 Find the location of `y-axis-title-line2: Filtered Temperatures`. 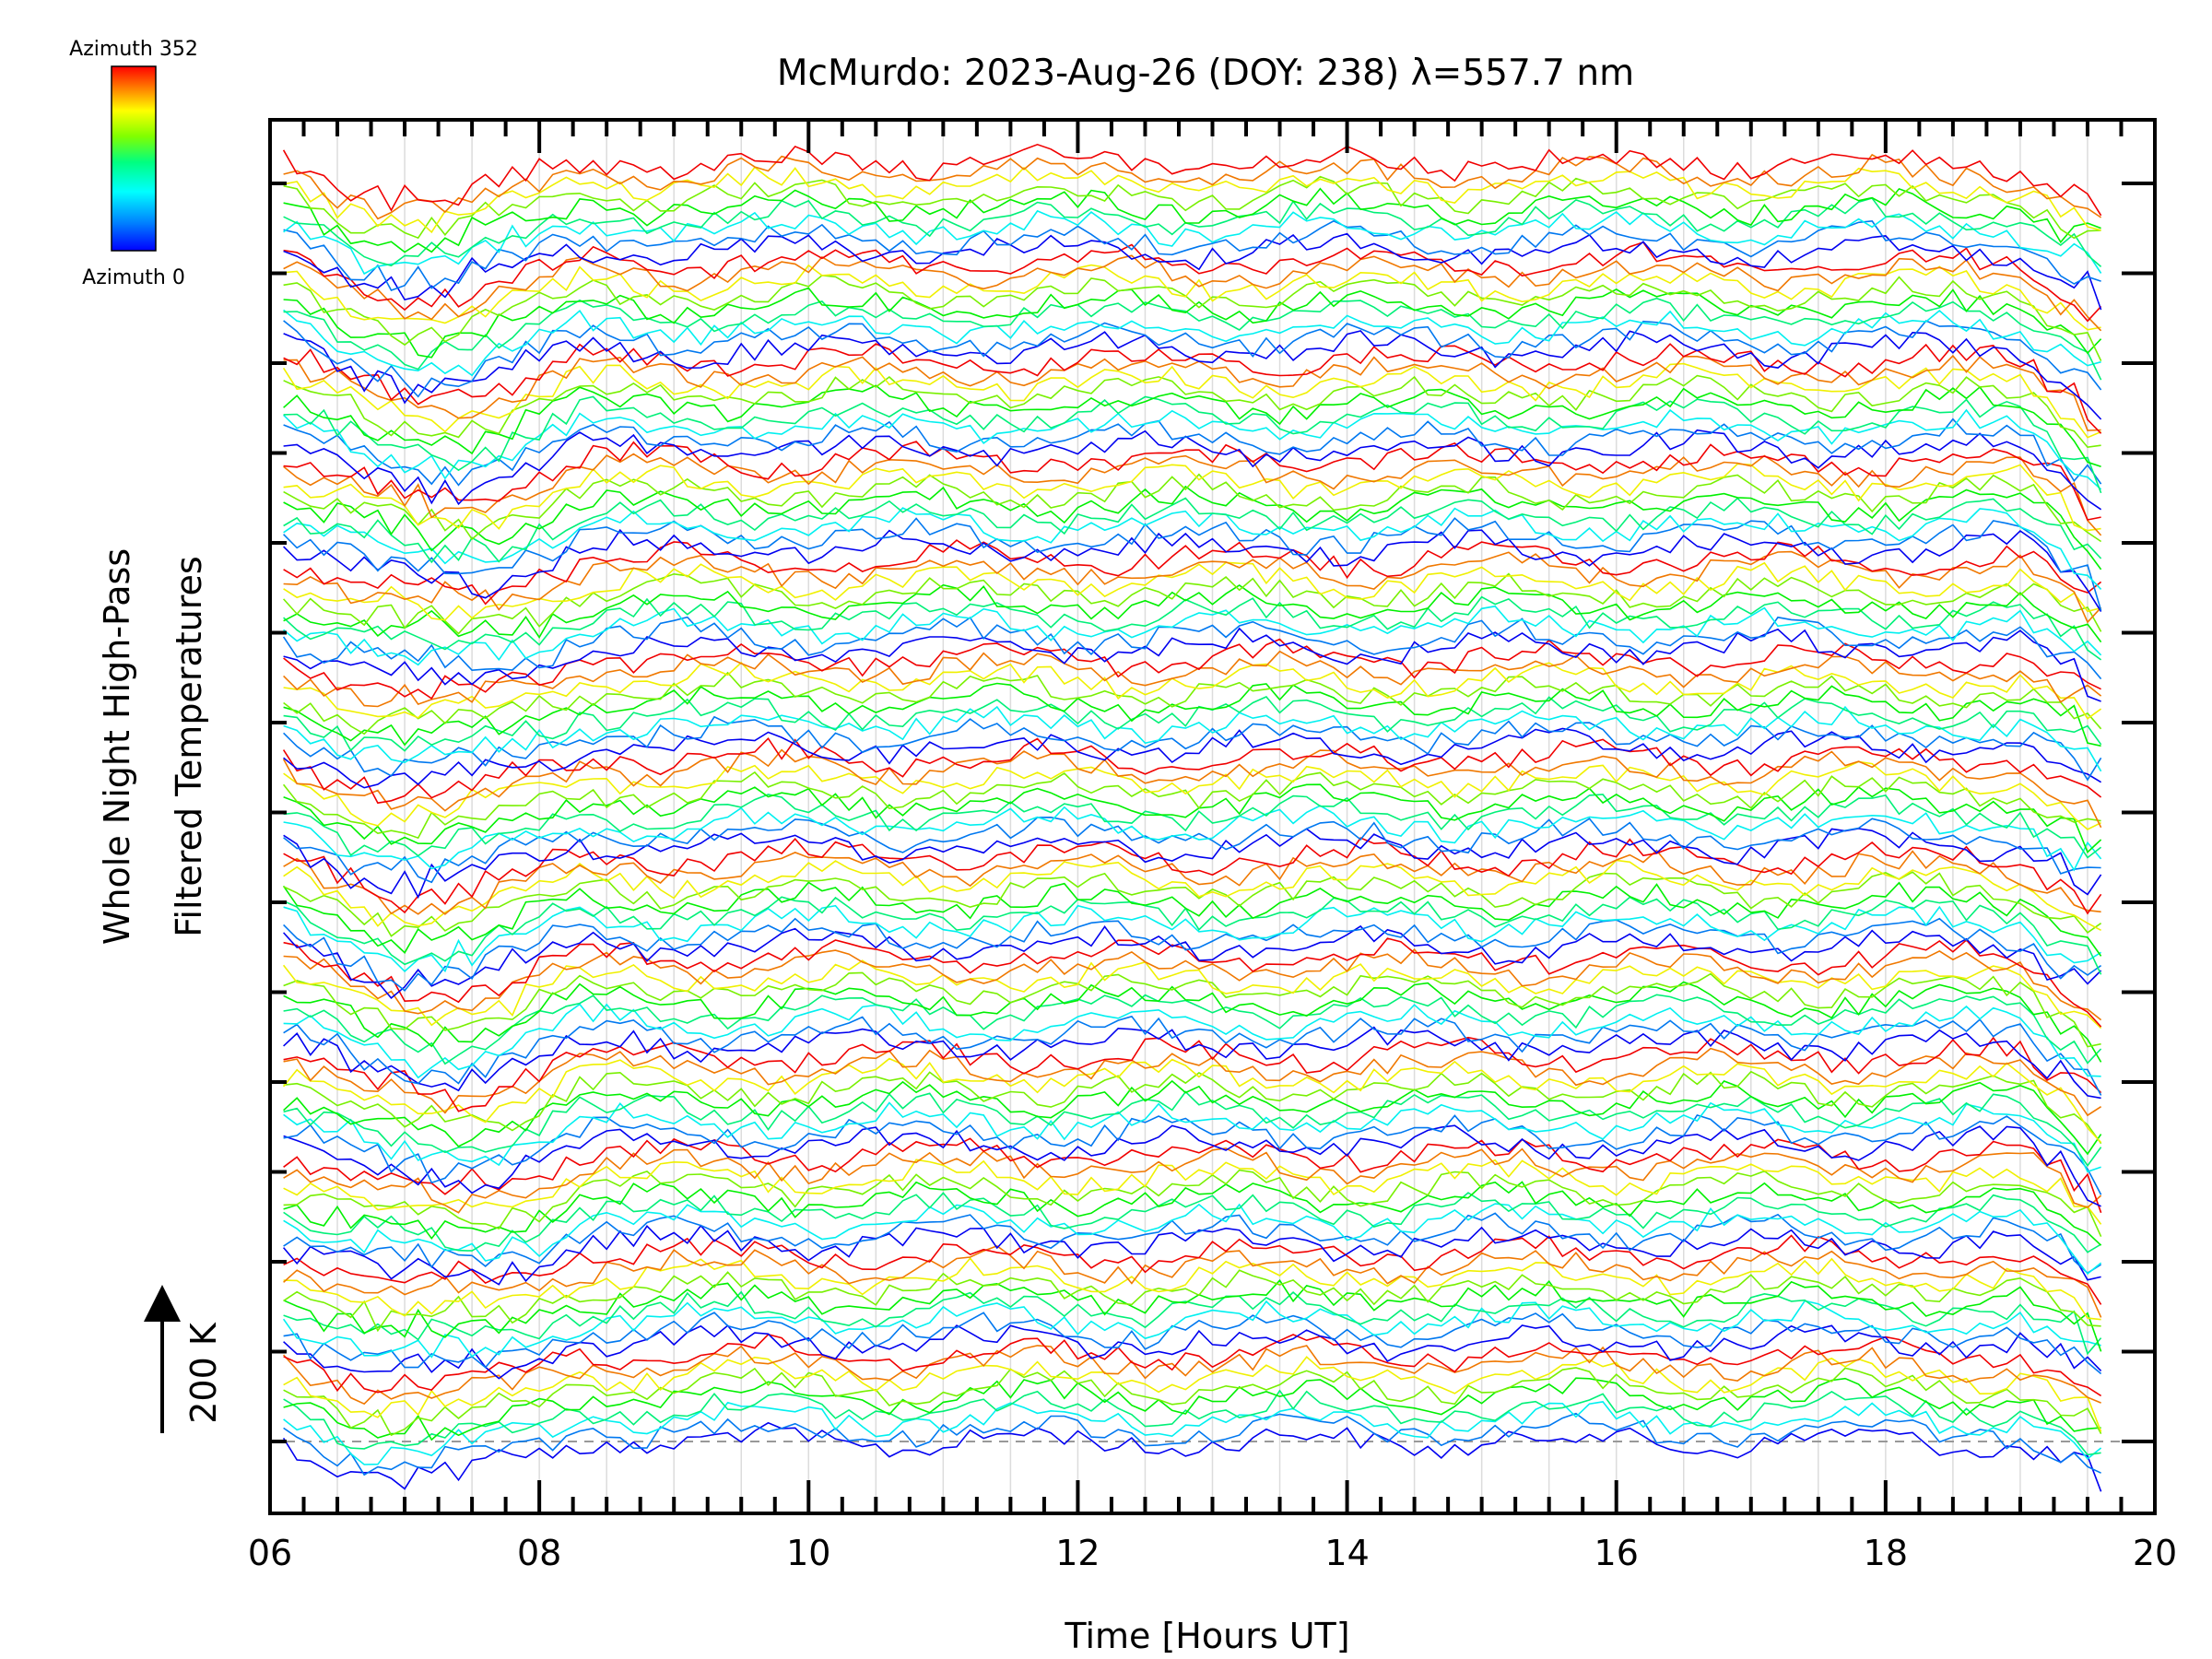

y-axis-title-line2: Filtered Temperatures is located at coordinates (189, 746).